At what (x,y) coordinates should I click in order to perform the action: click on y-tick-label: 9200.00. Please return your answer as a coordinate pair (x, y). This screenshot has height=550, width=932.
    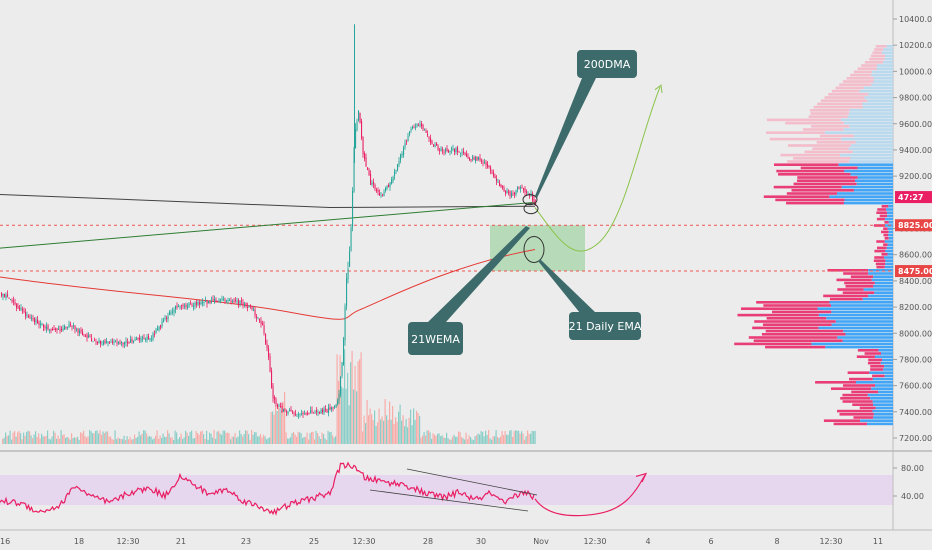
    Looking at the image, I should click on (915, 176).